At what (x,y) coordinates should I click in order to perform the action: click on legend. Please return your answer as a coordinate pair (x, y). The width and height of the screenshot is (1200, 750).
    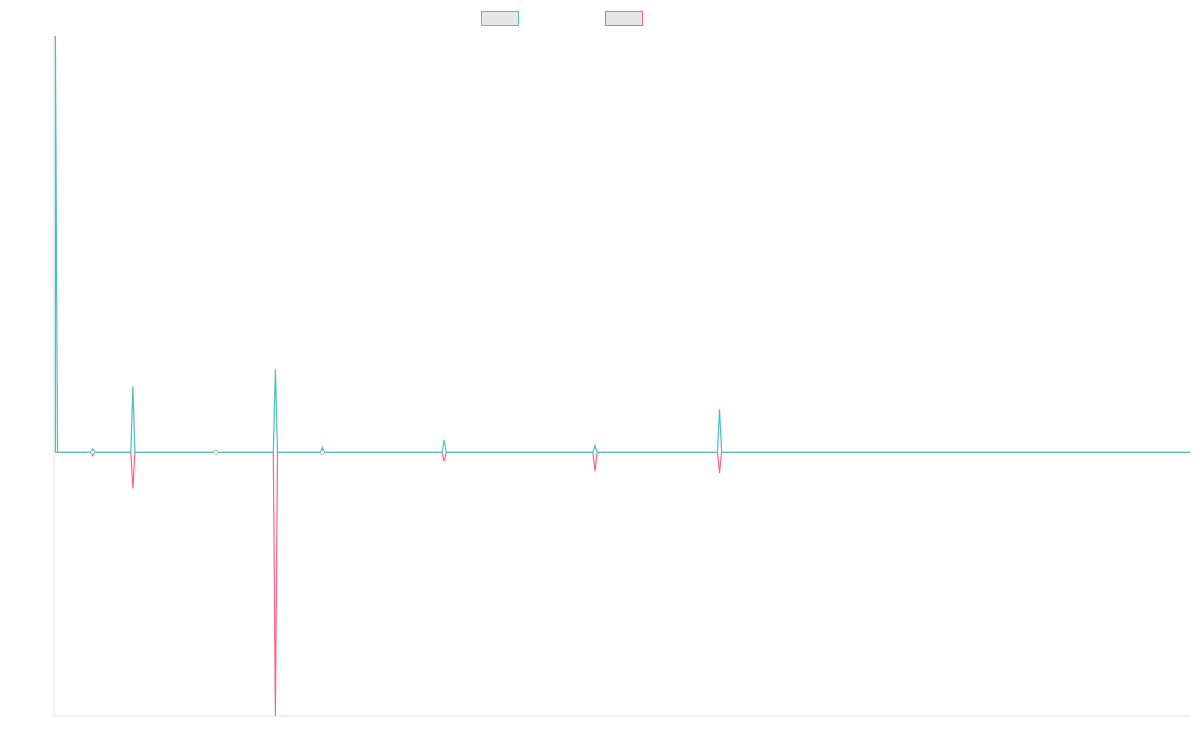
    Looking at the image, I should click on (600, 18).